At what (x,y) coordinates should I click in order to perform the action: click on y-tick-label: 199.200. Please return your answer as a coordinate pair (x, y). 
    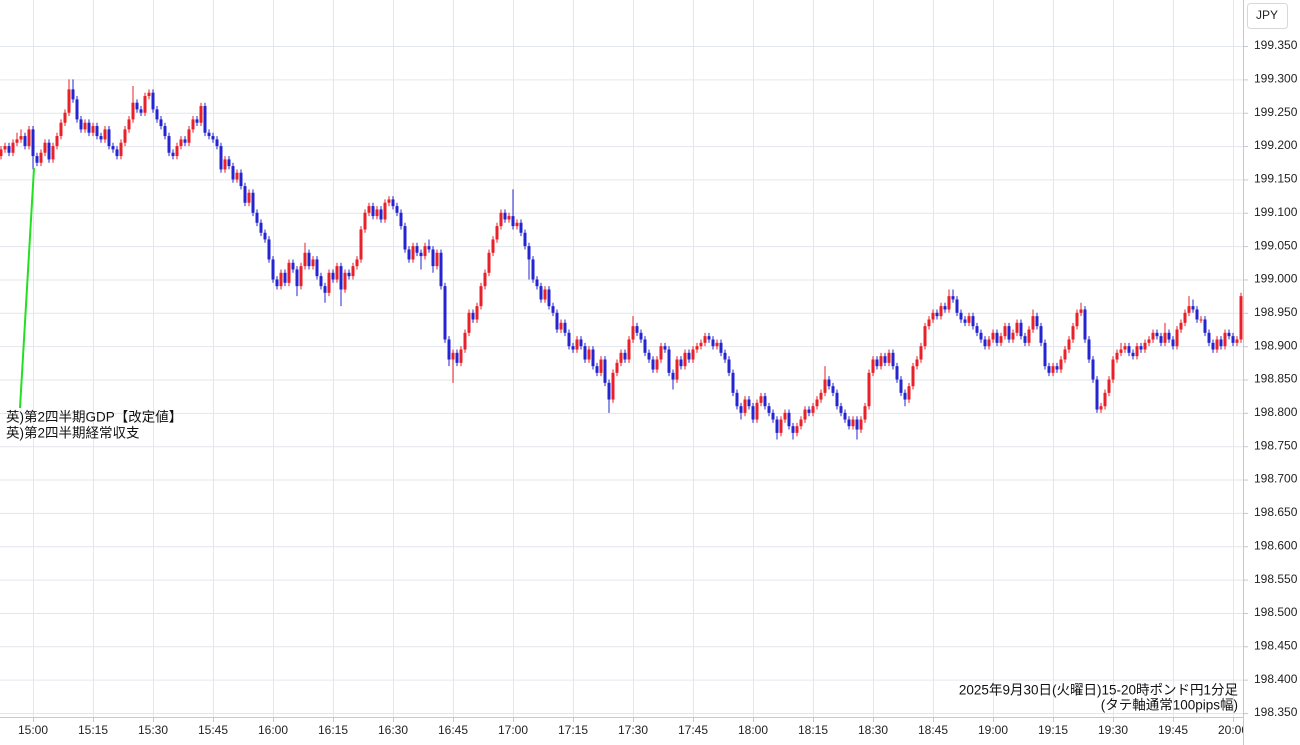
    Looking at the image, I should click on (1276, 145).